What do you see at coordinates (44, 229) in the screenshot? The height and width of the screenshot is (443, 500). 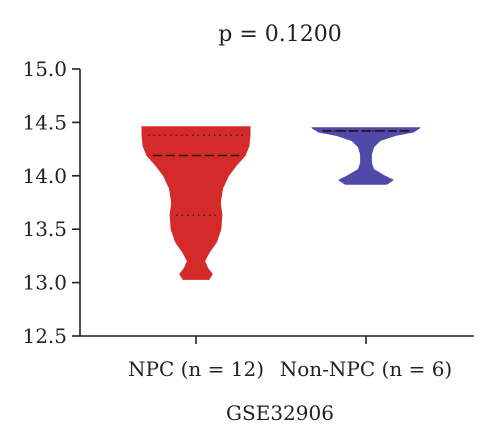 I see `y-tick-label-2: 13.5` at bounding box center [44, 229].